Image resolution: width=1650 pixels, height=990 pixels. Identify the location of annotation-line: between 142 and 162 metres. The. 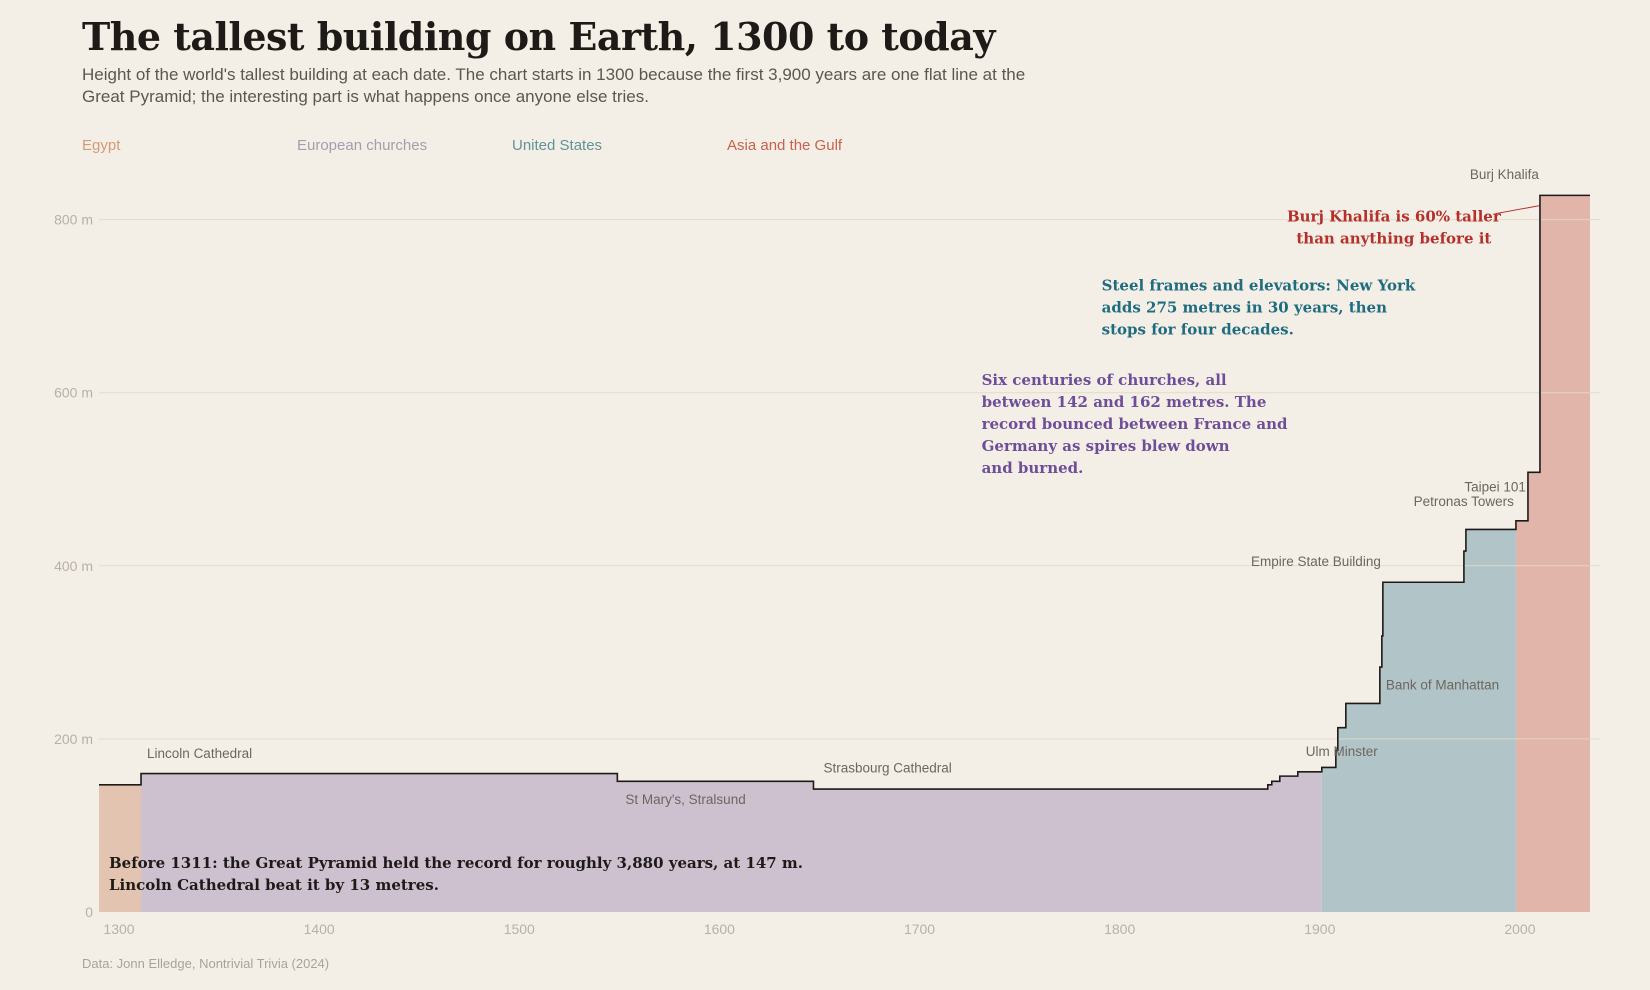
(1124, 402).